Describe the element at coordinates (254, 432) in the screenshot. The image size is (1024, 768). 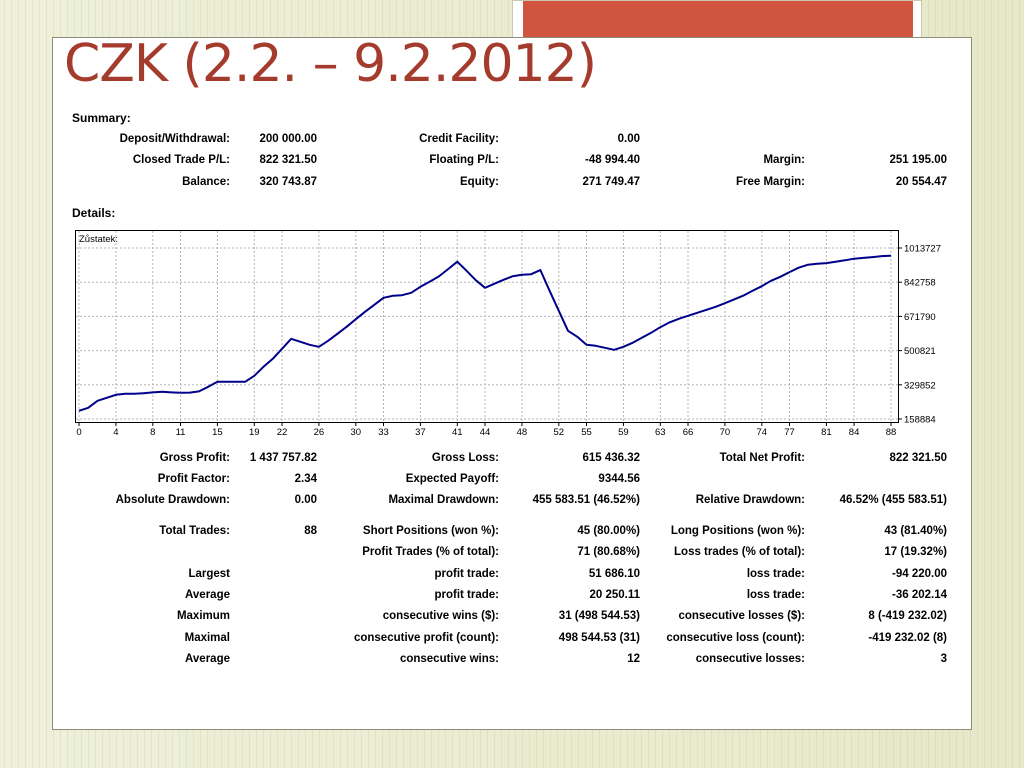
I see `x-tick-label: 19` at that location.